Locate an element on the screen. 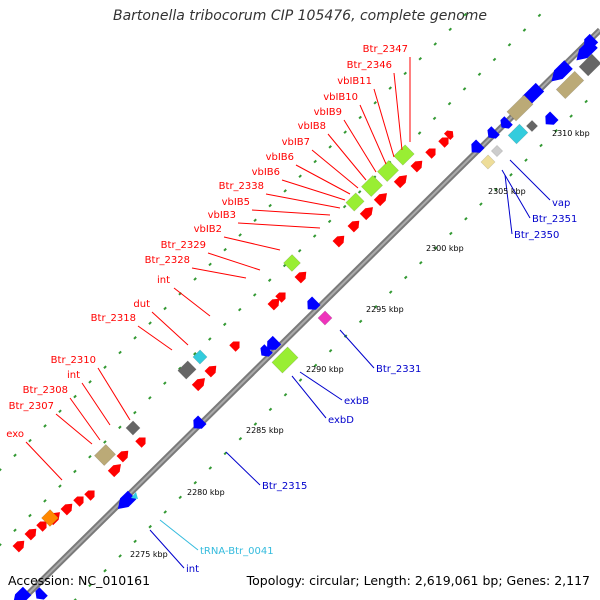 This screenshot has width=600, height=600. label-lower: tRNA-Btr_0041 is located at coordinates (237, 551).